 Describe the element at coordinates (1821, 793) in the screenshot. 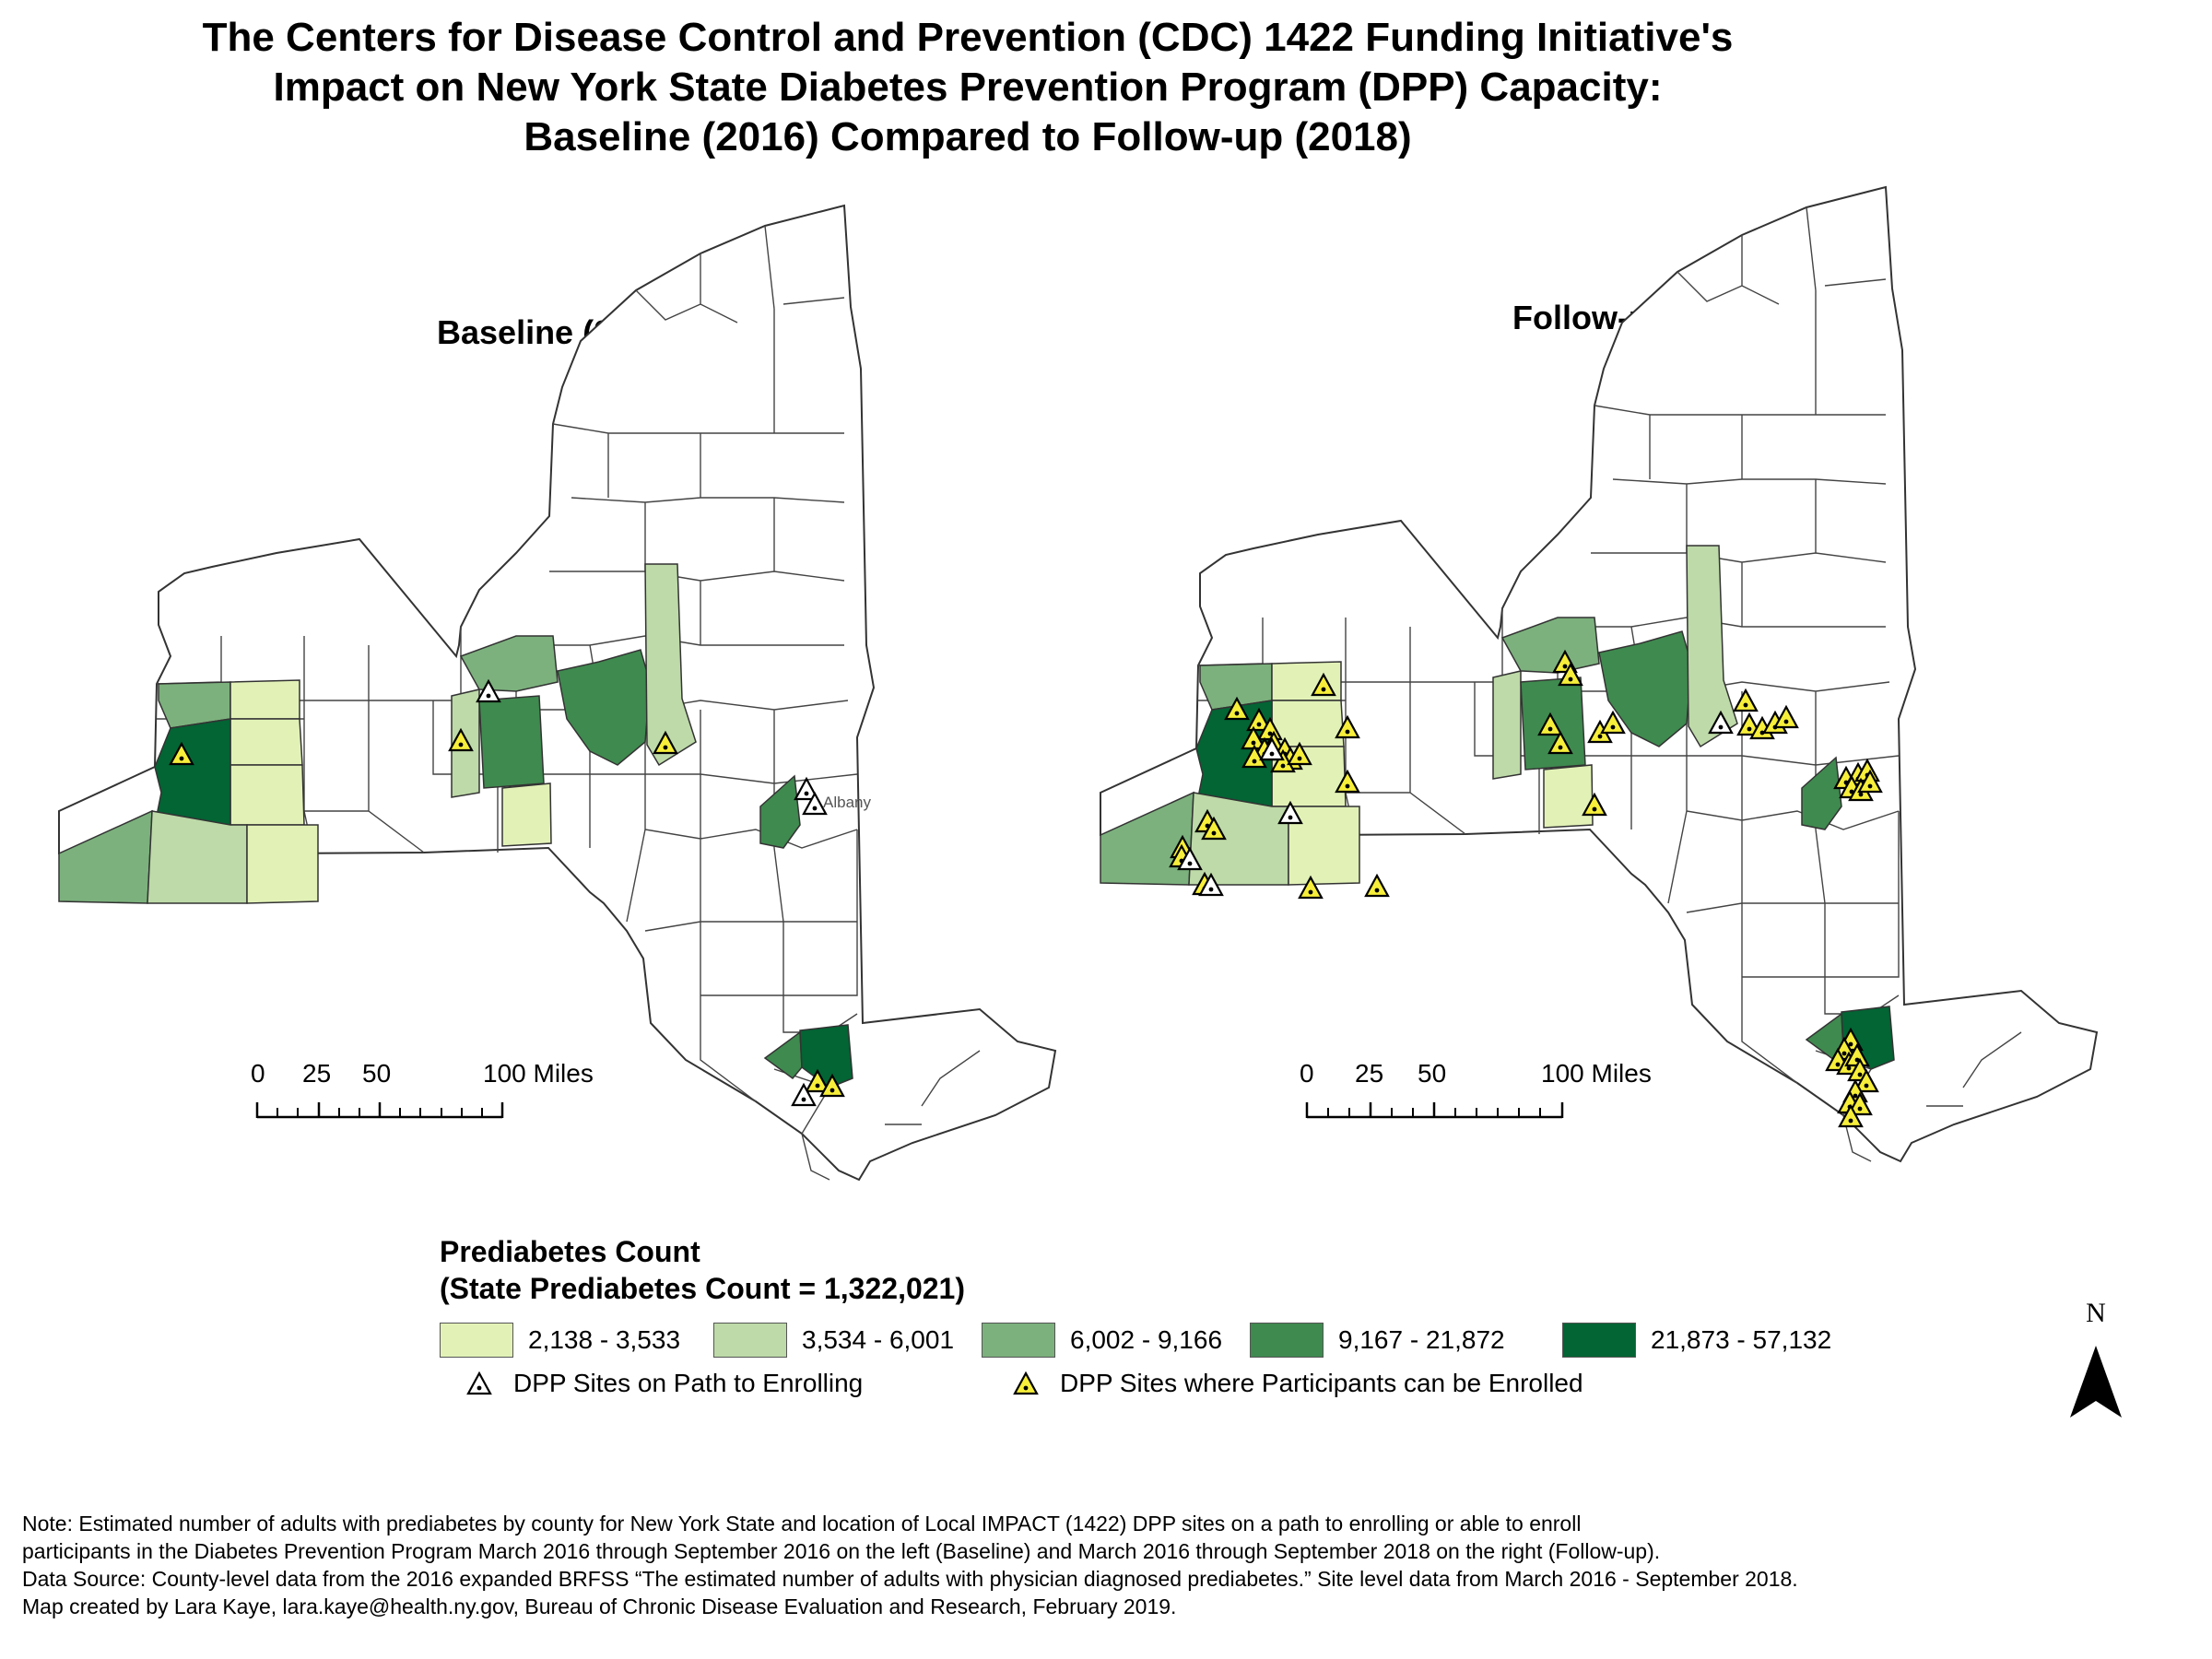

I see `followup-county-albany` at that location.